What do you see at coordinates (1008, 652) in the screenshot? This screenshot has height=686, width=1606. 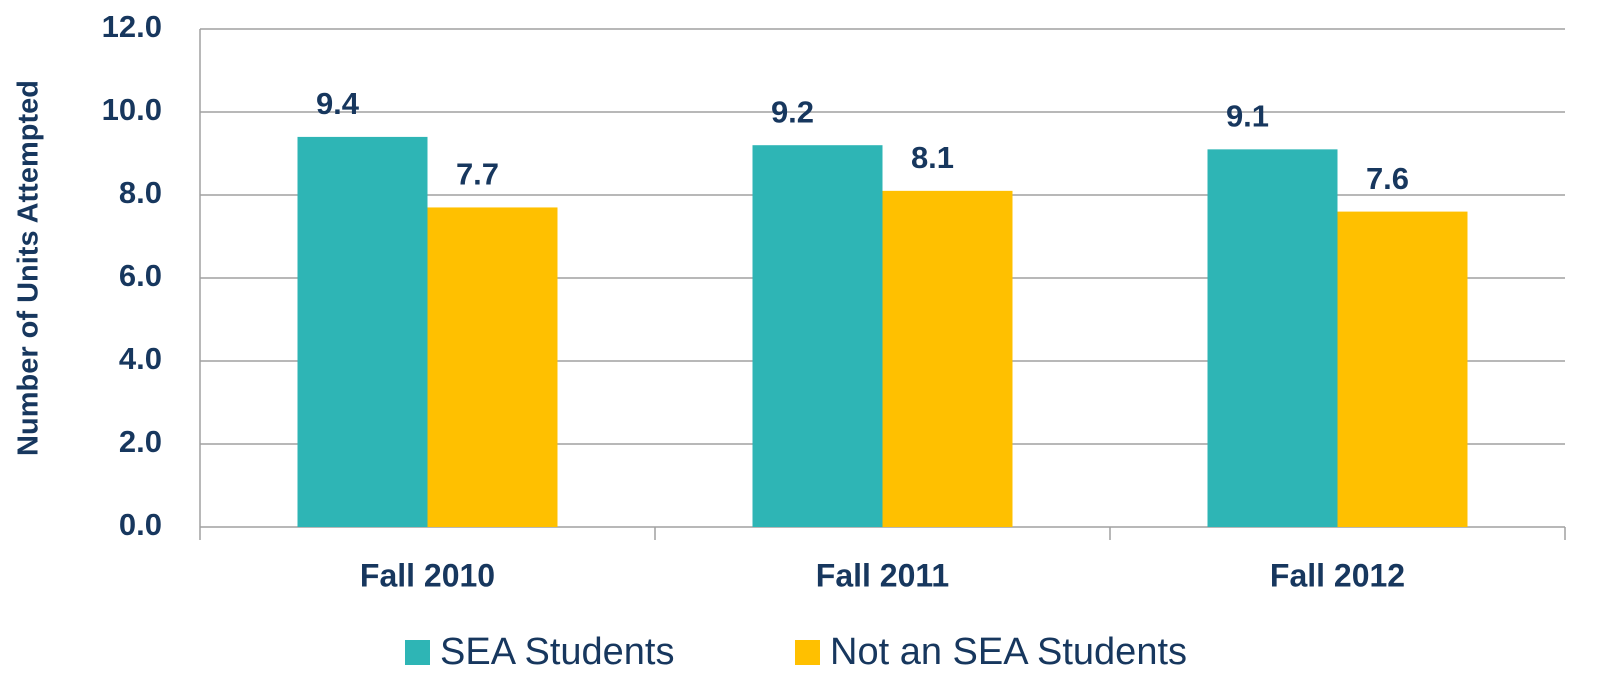 I see `legend-label: Not an SEA Students` at bounding box center [1008, 652].